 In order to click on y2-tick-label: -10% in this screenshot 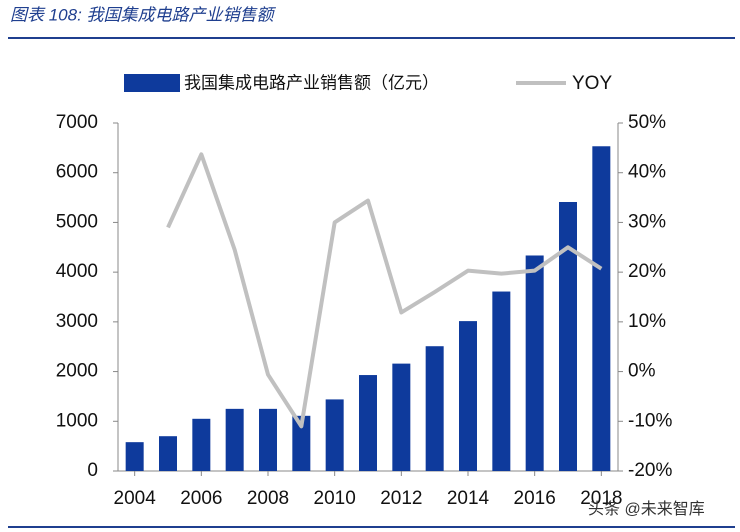, I will do `click(650, 420)`.